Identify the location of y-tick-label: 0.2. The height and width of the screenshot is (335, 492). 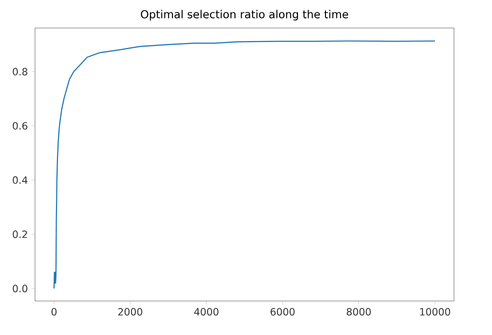
(19, 234).